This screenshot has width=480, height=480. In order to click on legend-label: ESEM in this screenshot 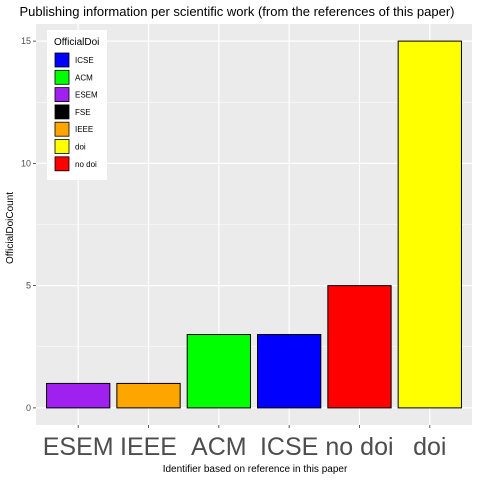, I will do `click(86, 95)`.